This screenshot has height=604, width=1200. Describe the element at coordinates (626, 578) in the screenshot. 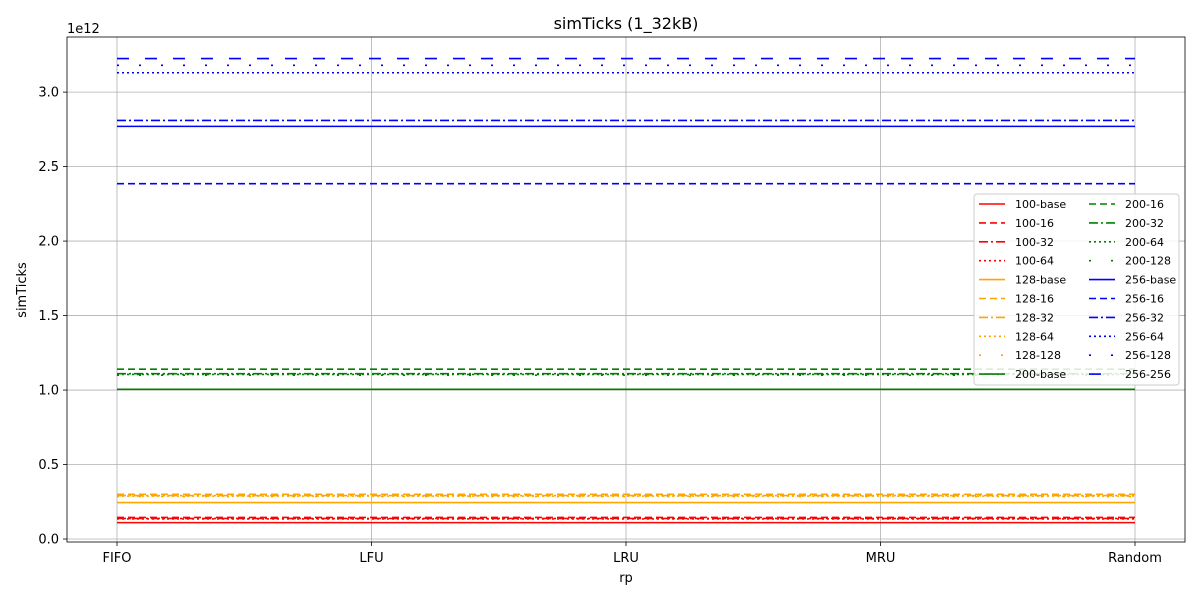

I see `x-axis-label: rp` at that location.